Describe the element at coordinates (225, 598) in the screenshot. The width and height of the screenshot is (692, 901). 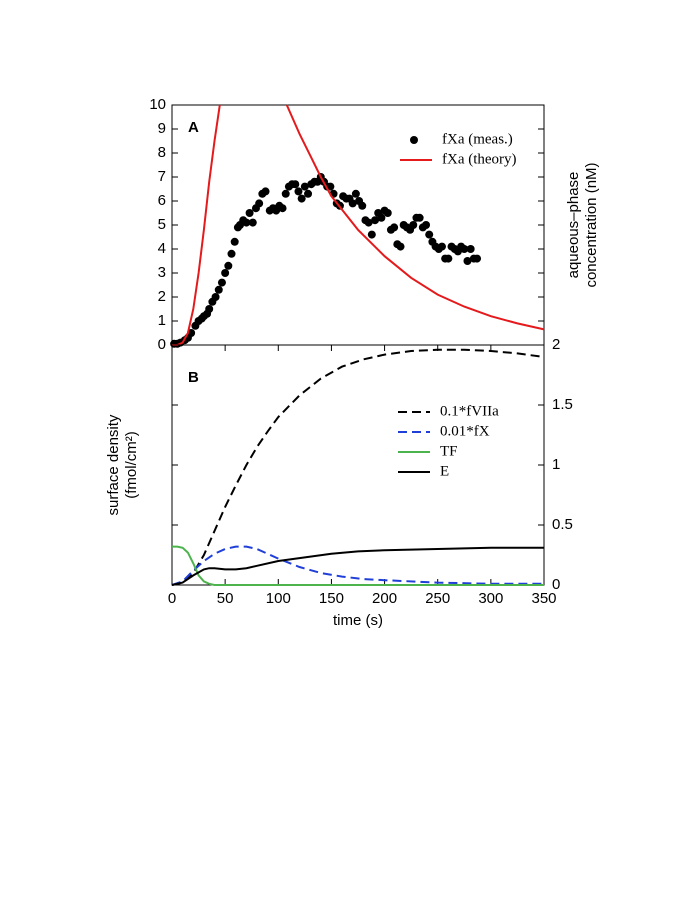
I see `x-tick-label: 50` at that location.